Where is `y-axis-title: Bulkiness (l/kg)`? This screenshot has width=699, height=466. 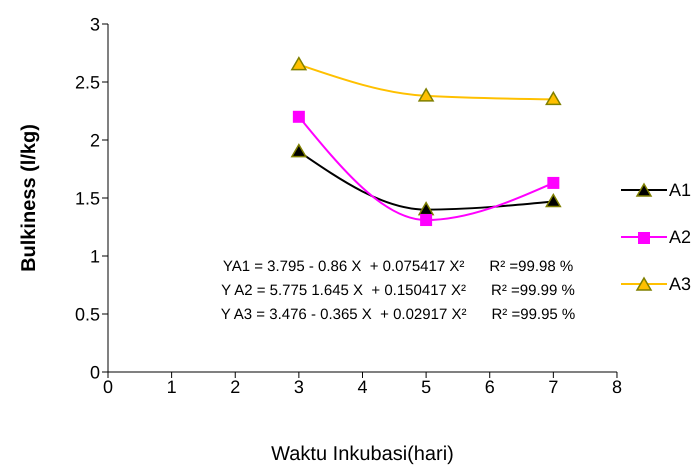 y-axis-title: Bulkiness (l/kg) is located at coordinates (29, 198).